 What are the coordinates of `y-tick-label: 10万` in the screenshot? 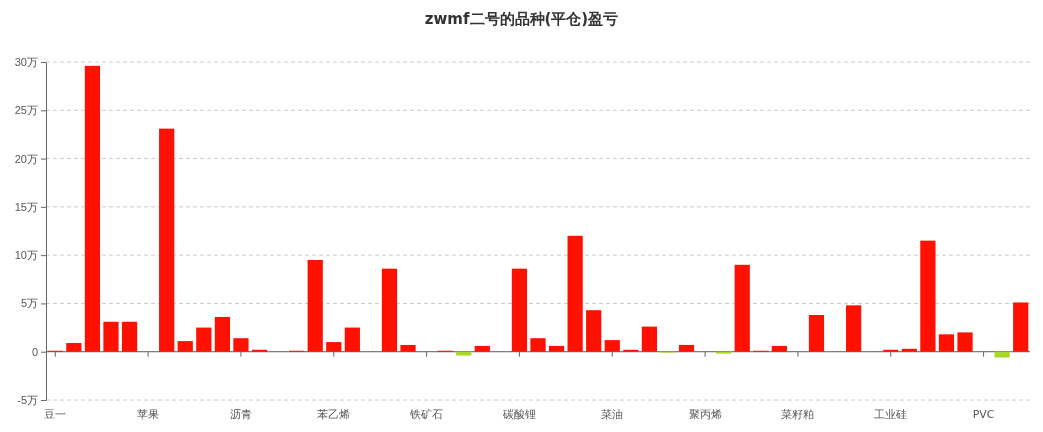 It's located at (26, 255).